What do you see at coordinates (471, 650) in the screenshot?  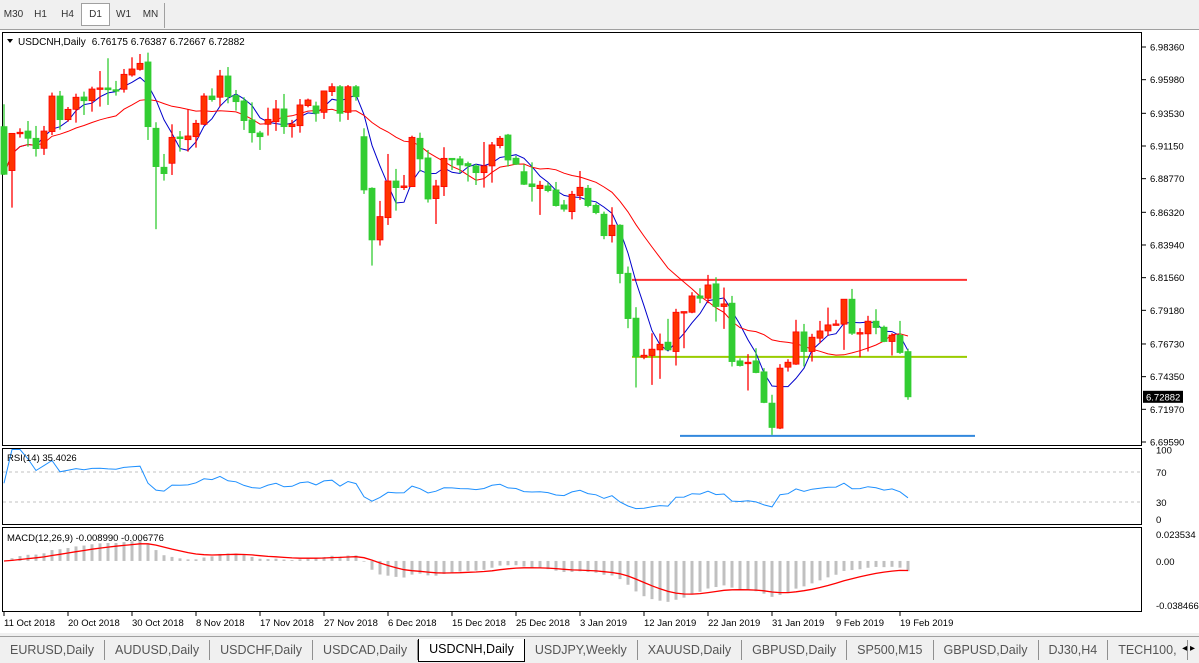 I see `tab-usdcnh-daily: USDCNH,Daily` at bounding box center [471, 650].